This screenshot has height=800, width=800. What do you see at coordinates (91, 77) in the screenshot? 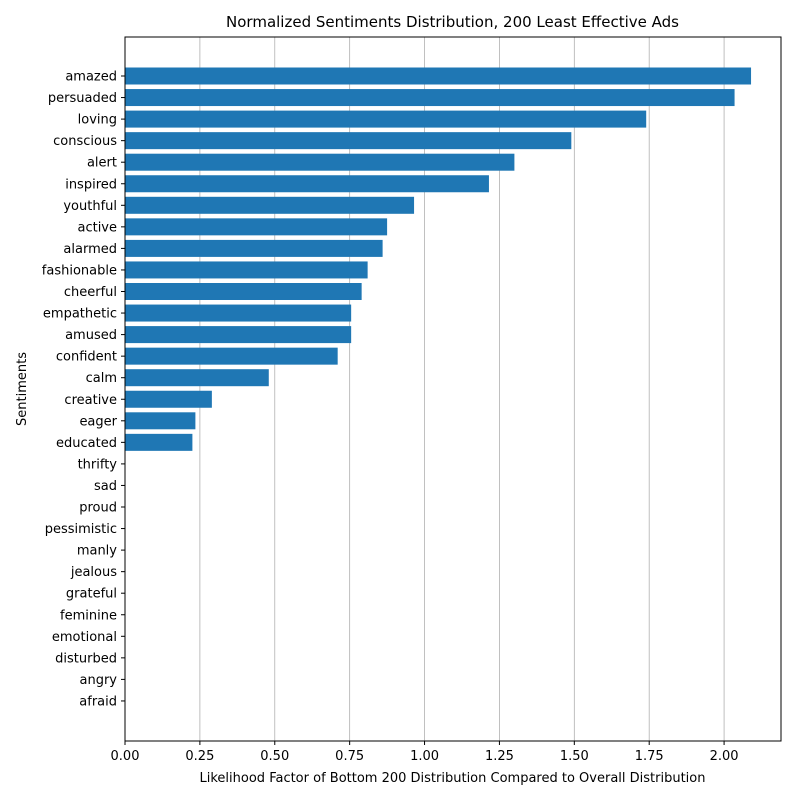
I see `category-label: amazed` at bounding box center [91, 77].